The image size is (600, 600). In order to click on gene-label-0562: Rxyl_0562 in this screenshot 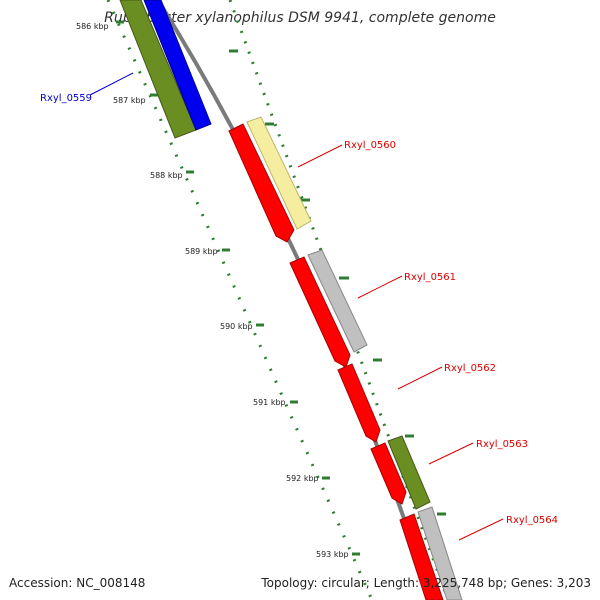, I will do `click(470, 368)`.